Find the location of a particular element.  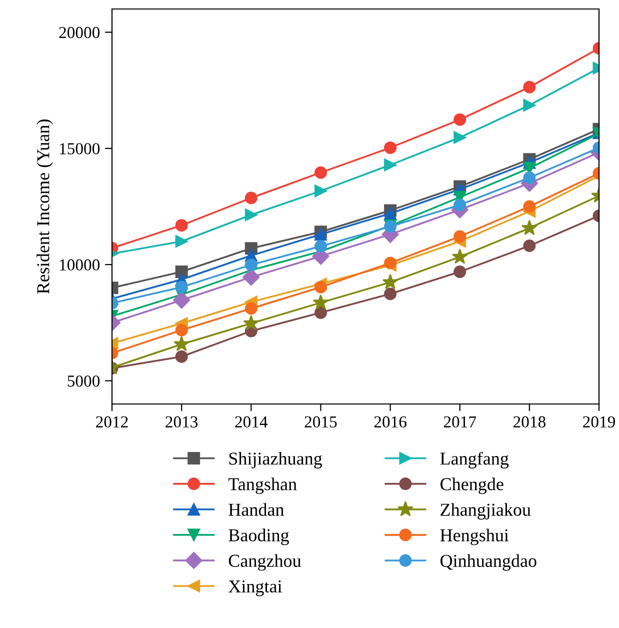

legend-label: Hengshui is located at coordinates (474, 537).